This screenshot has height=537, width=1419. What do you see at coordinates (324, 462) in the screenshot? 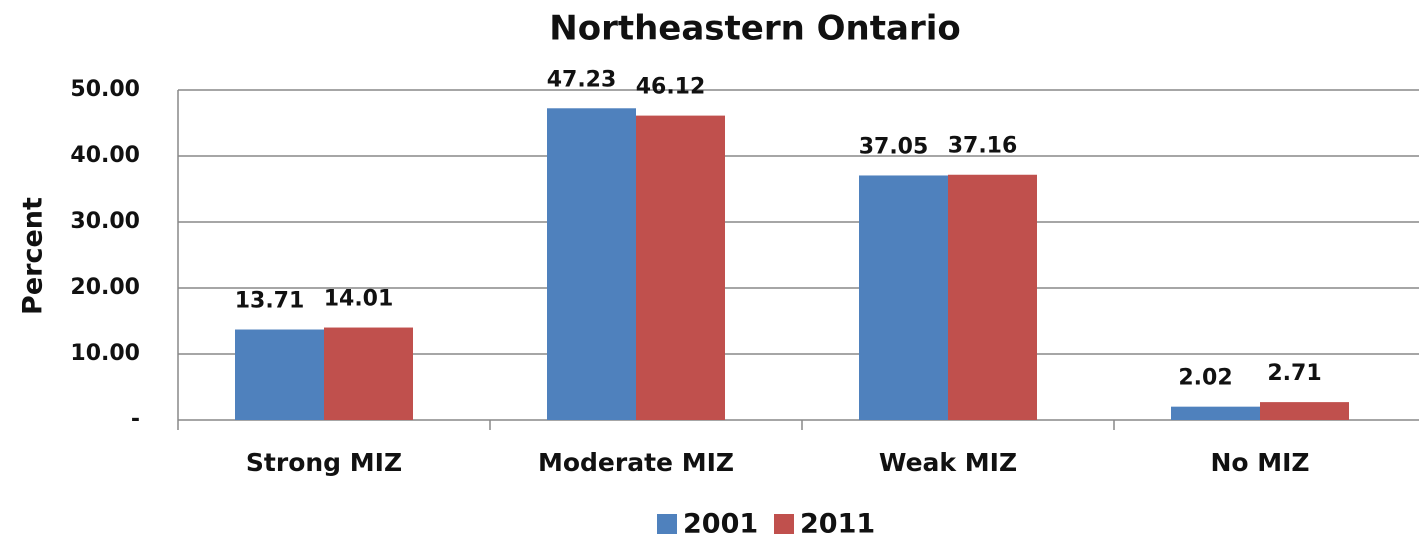
I see `x-tick-label: Strong MIZ` at bounding box center [324, 462].